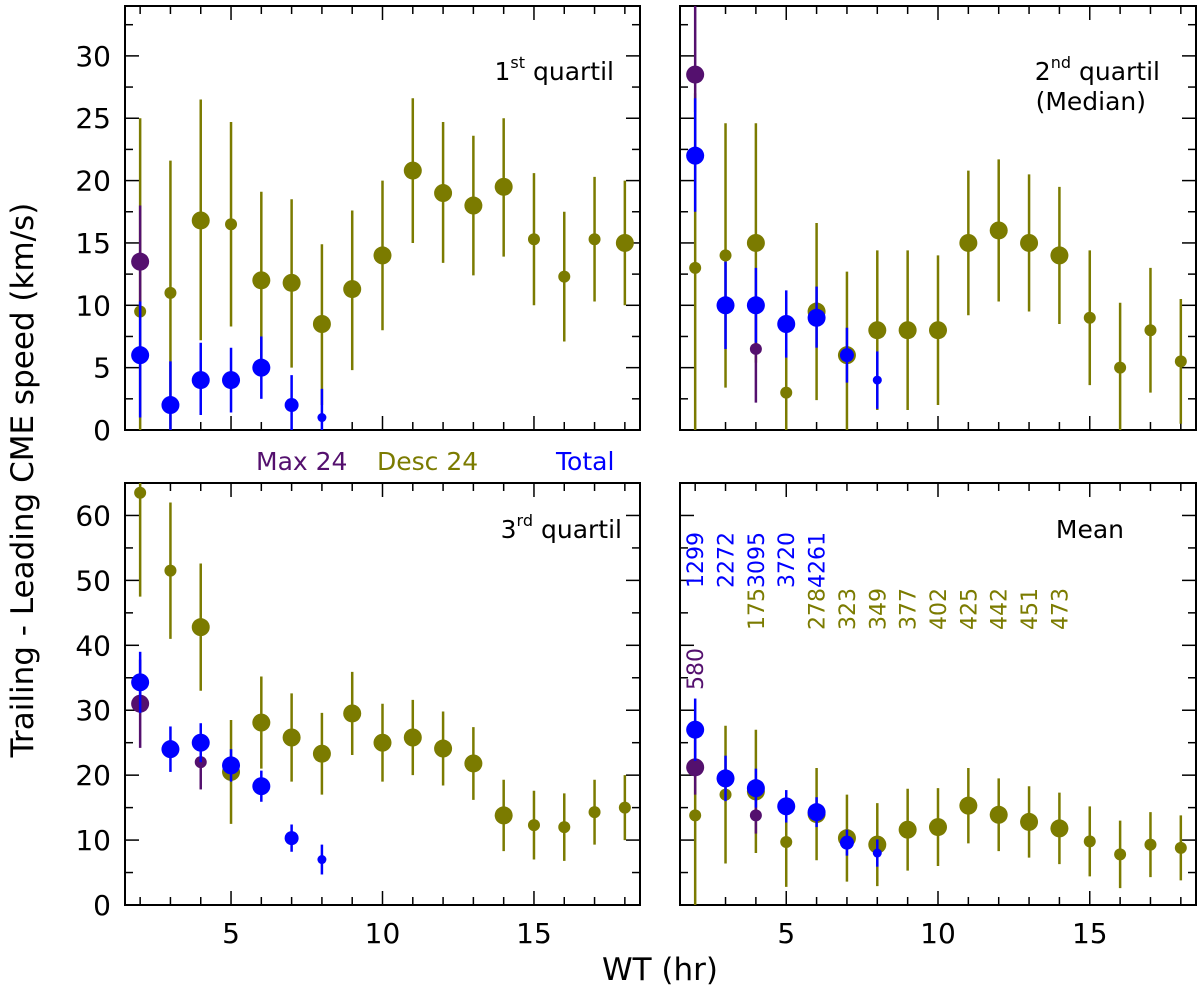 Image resolution: width=1200 pixels, height=991 pixels. I want to click on count-max24: 580, so click(696, 669).